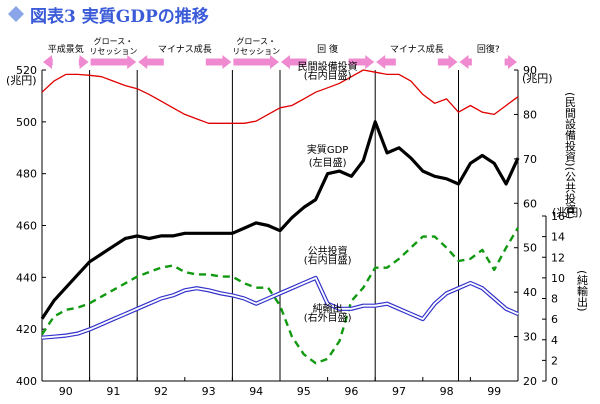 This screenshot has width=600, height=404. I want to click on left-tick-label: 500, so click(26, 122).